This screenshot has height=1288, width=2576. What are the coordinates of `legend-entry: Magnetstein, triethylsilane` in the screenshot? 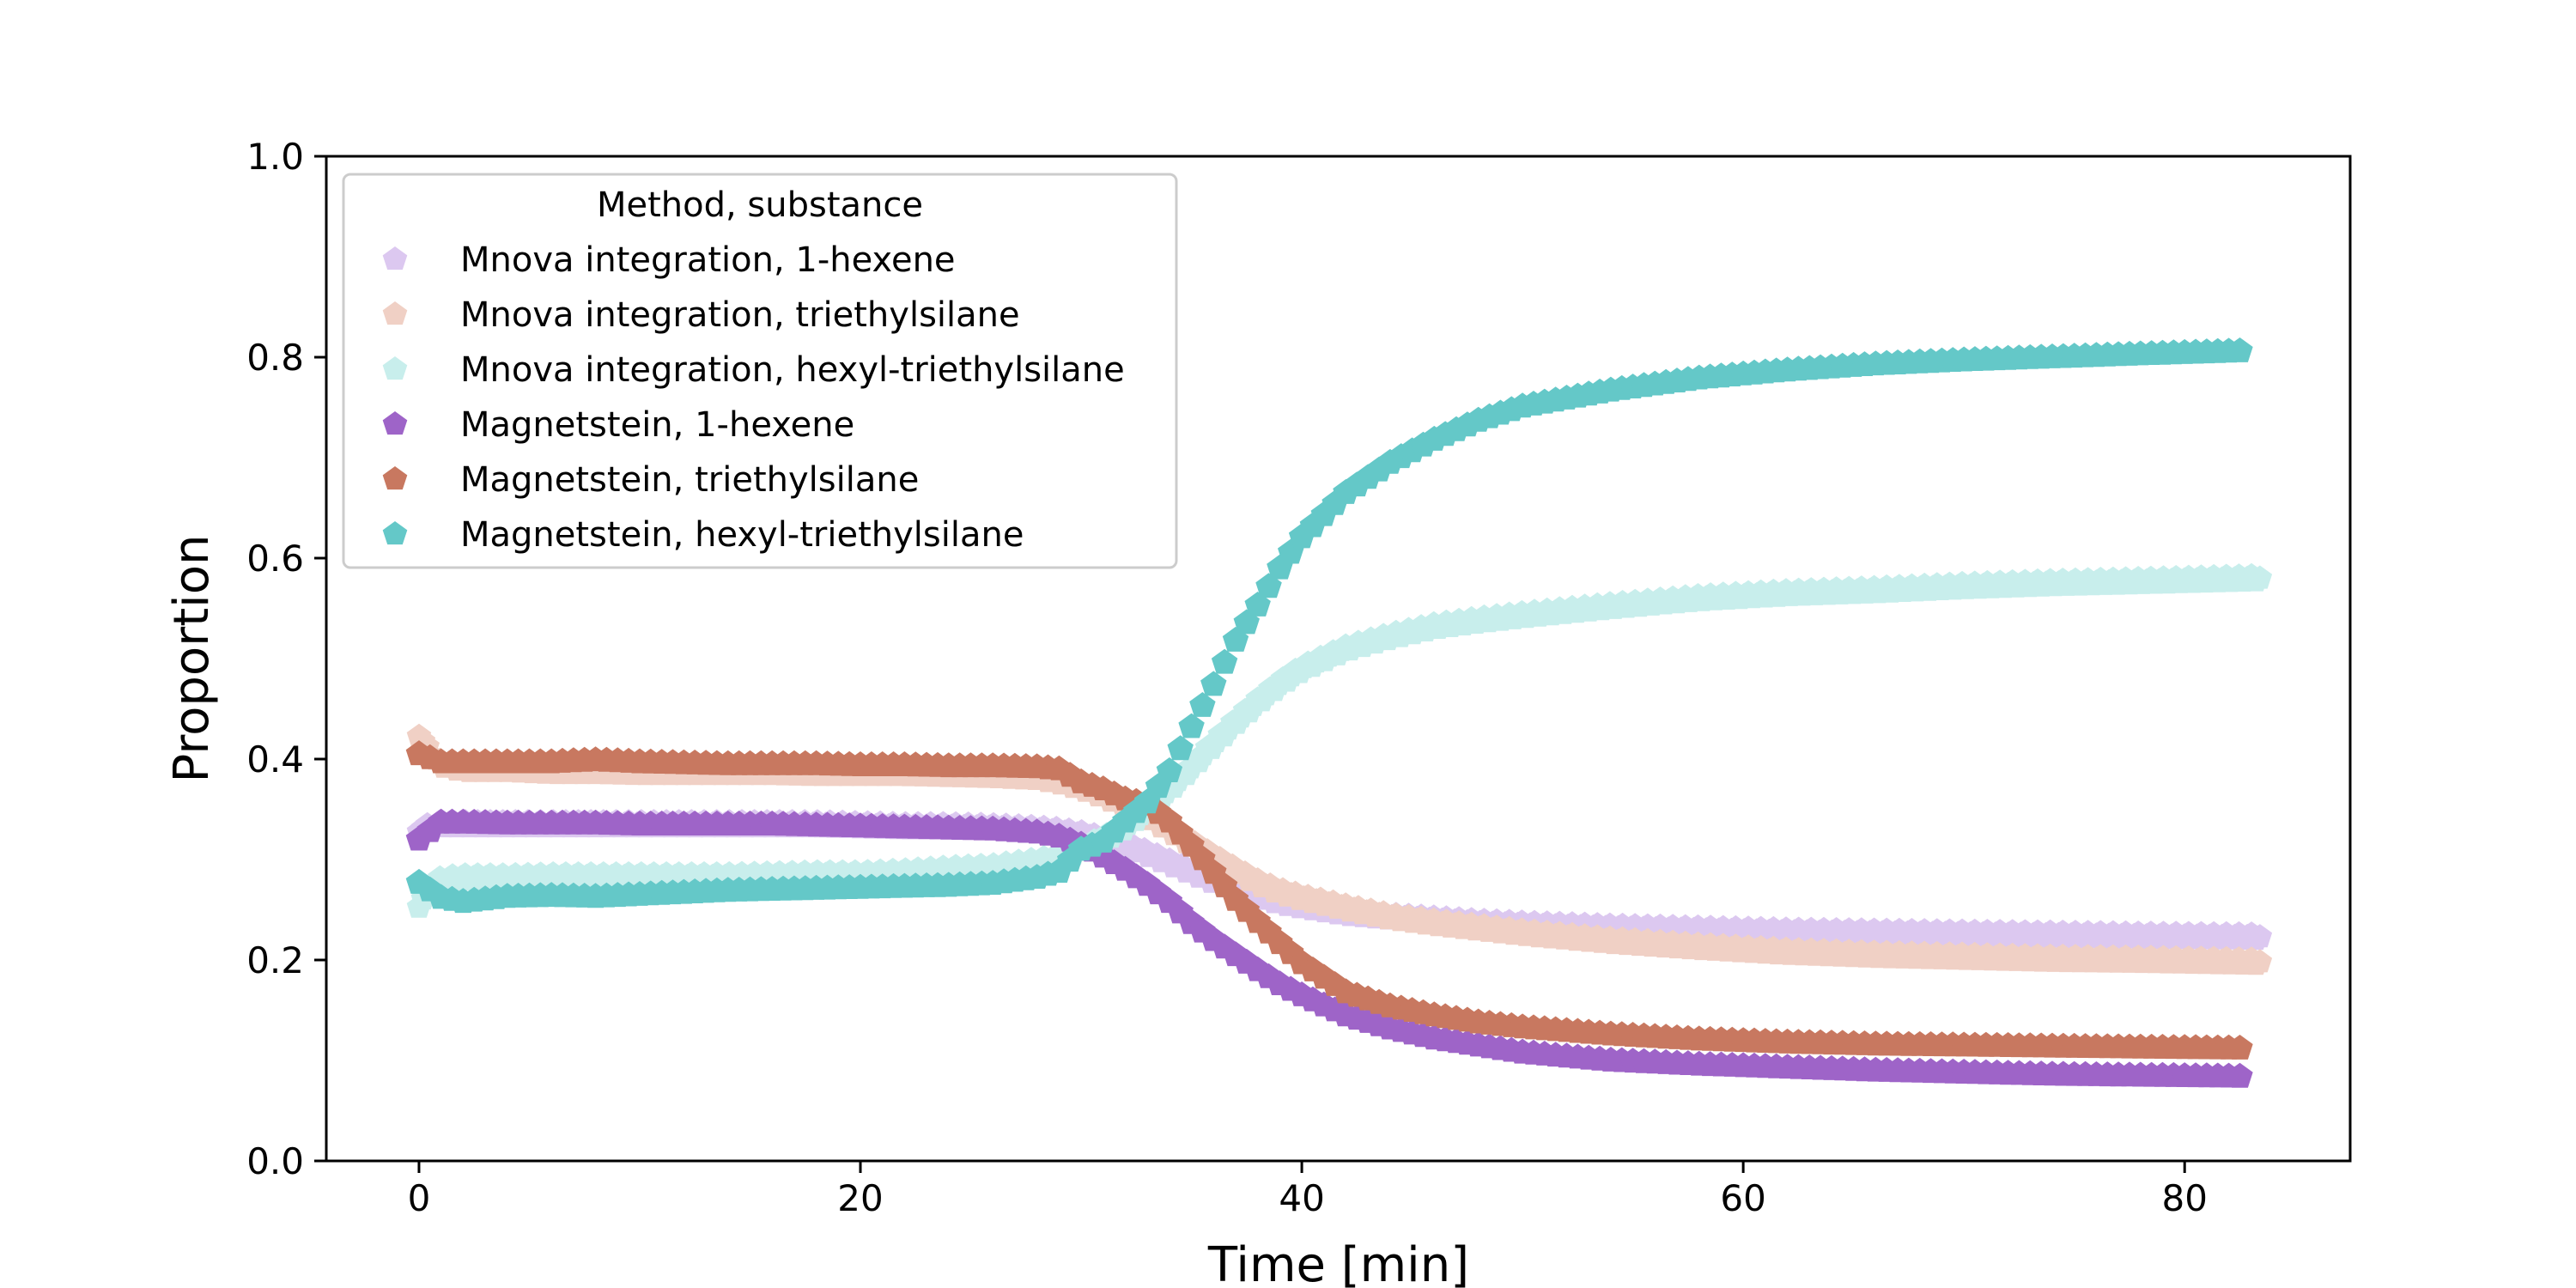 It's located at (651, 480).